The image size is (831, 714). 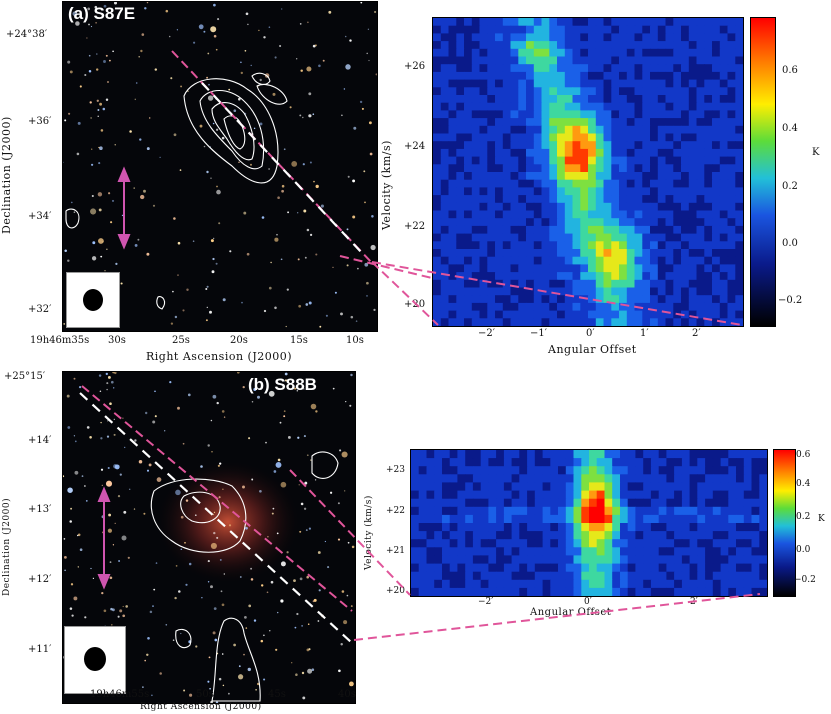 I want to click on panel-b-title: (b) S88B, so click(x=282, y=384).